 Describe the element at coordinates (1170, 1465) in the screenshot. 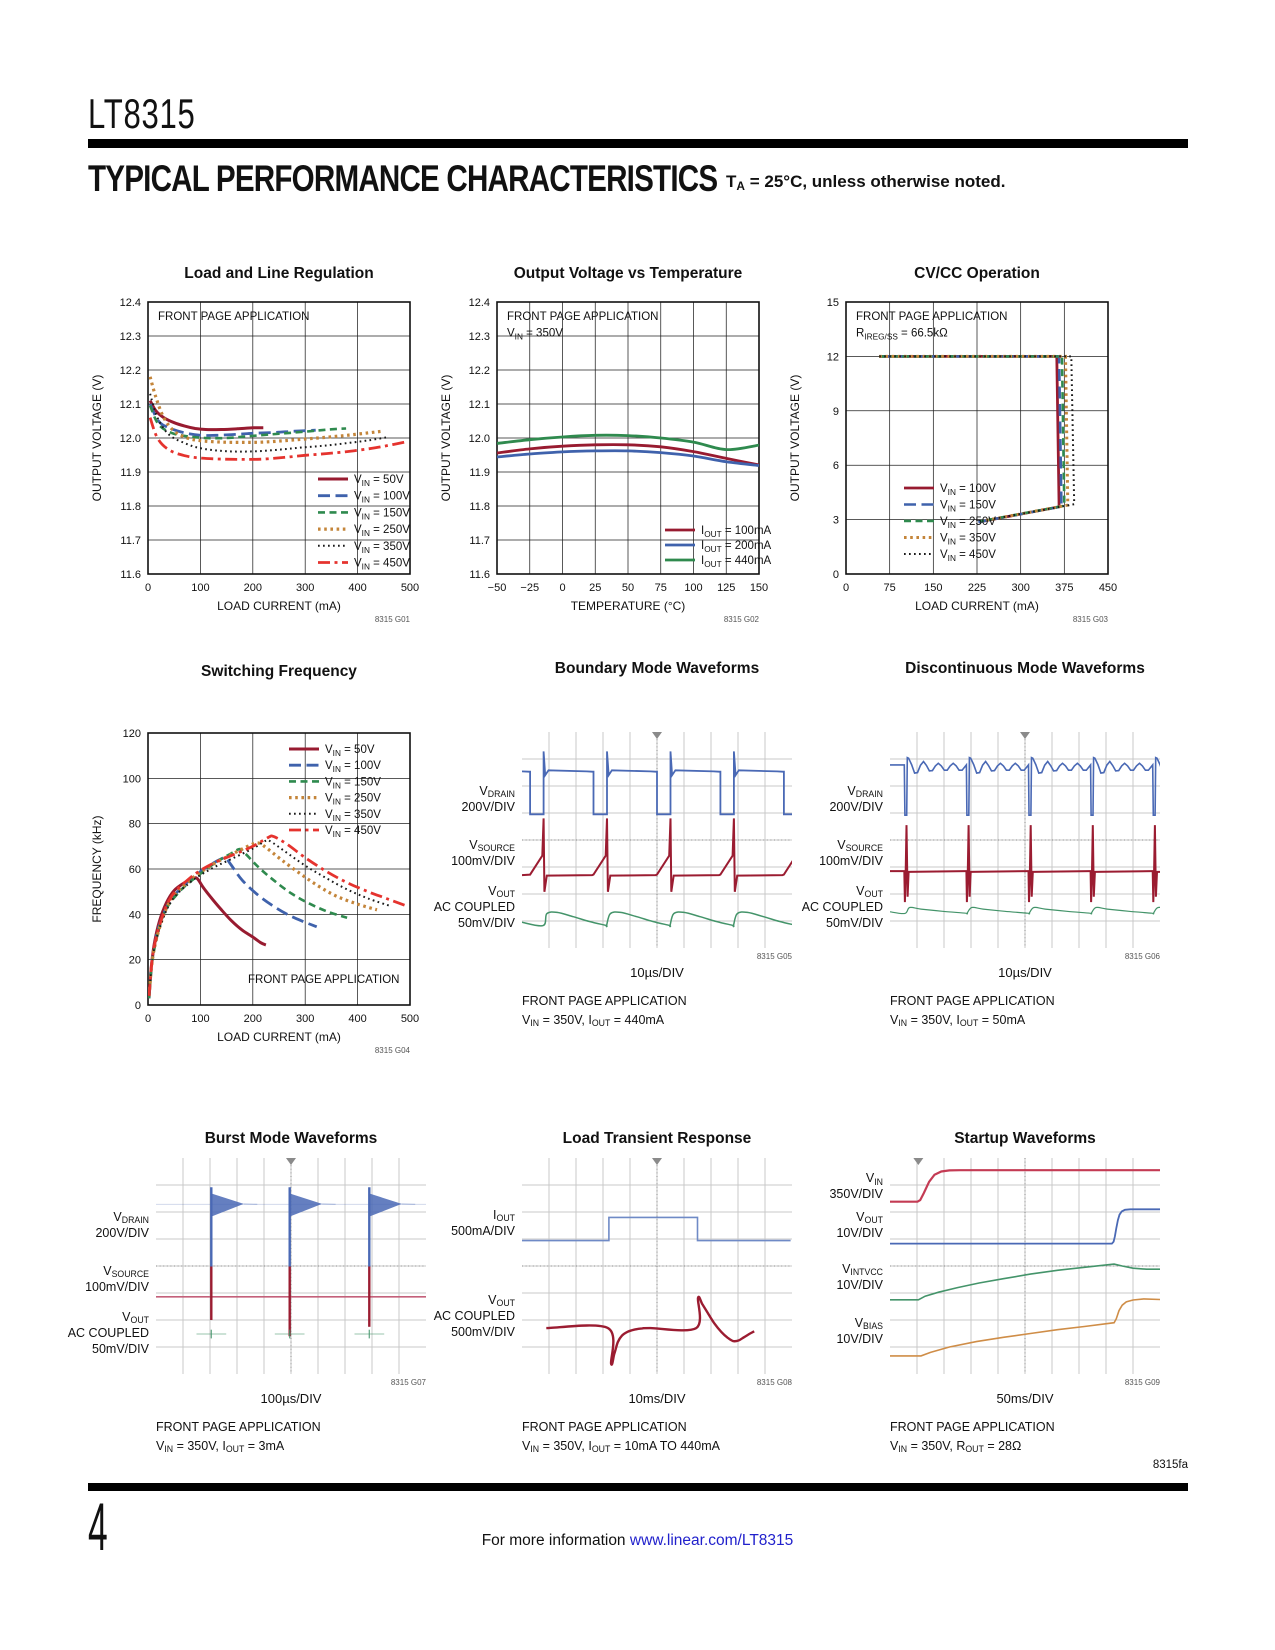

I see `doc-code: 8315fa` at that location.